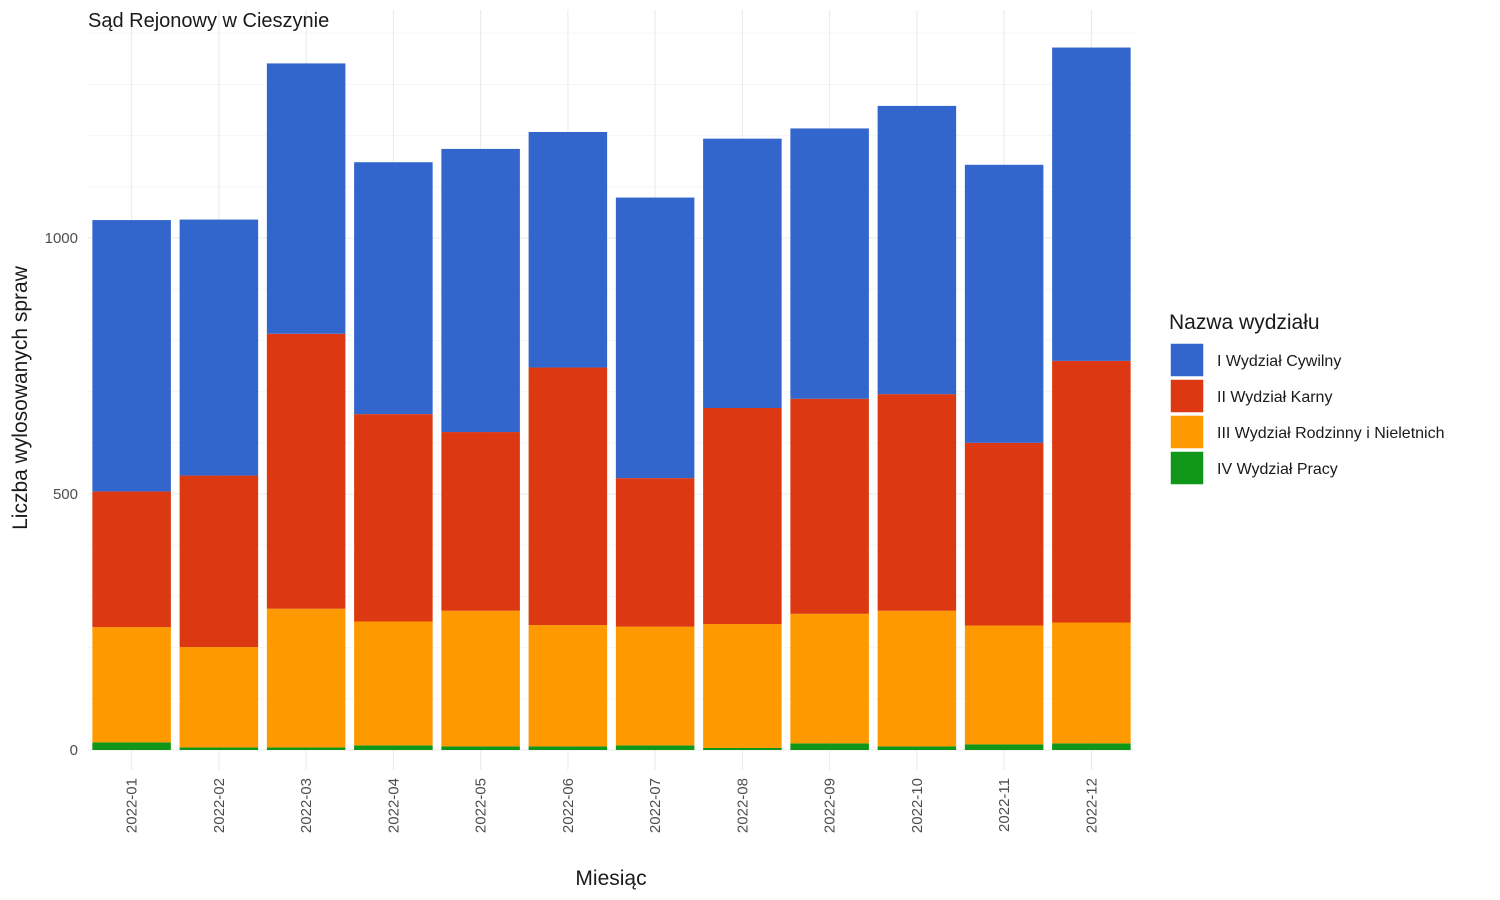  What do you see at coordinates (393, 747) in the screenshot?
I see `bar-segment-2022-04-s0` at bounding box center [393, 747].